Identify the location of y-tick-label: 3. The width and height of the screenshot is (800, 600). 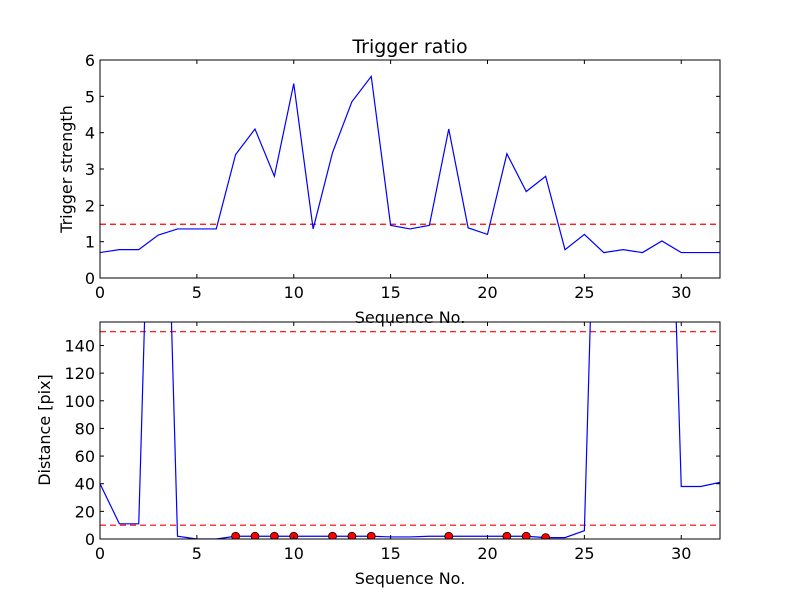
(90, 169).